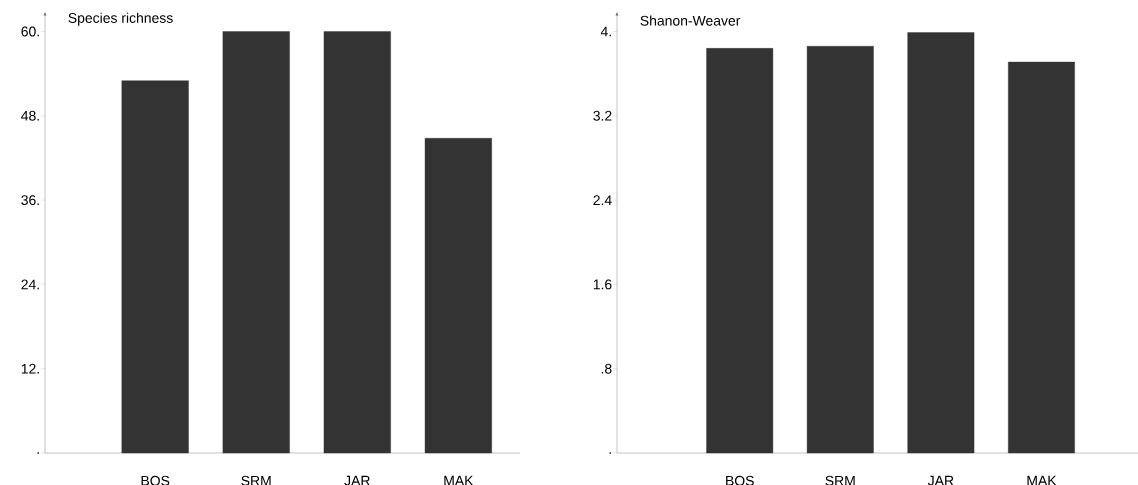  I want to click on y-axis-title: Species richness, so click(120, 19).